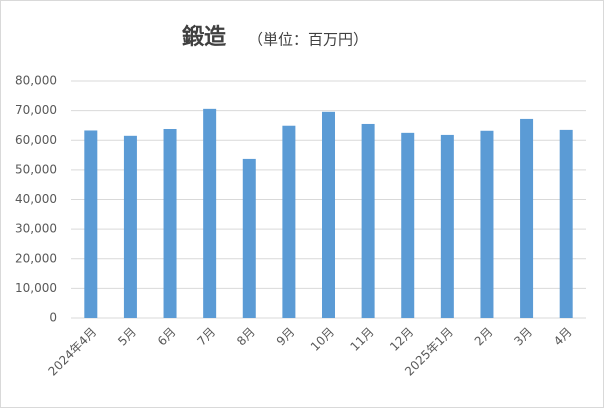  Describe the element at coordinates (308, 40) in the screenshot. I see `chart-subtitle: （単位：百万円）` at that location.